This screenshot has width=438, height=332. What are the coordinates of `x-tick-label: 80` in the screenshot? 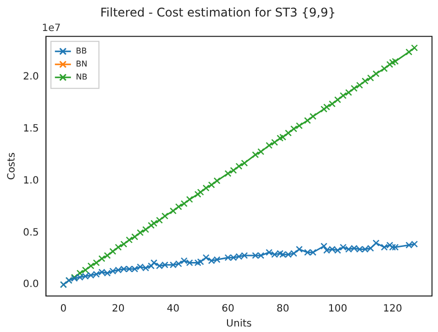 It's located at (283, 309).